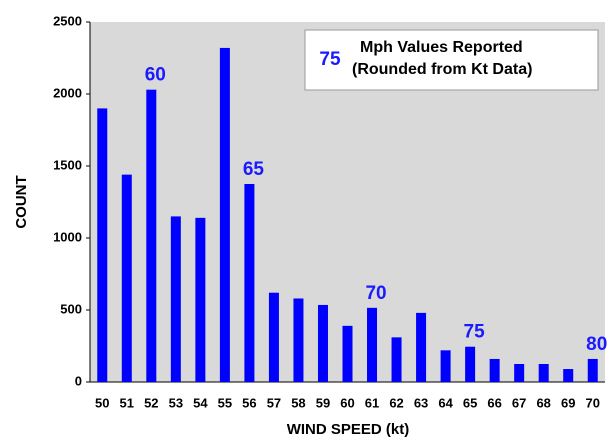  I want to click on x-tick-label: 51, so click(127, 402).